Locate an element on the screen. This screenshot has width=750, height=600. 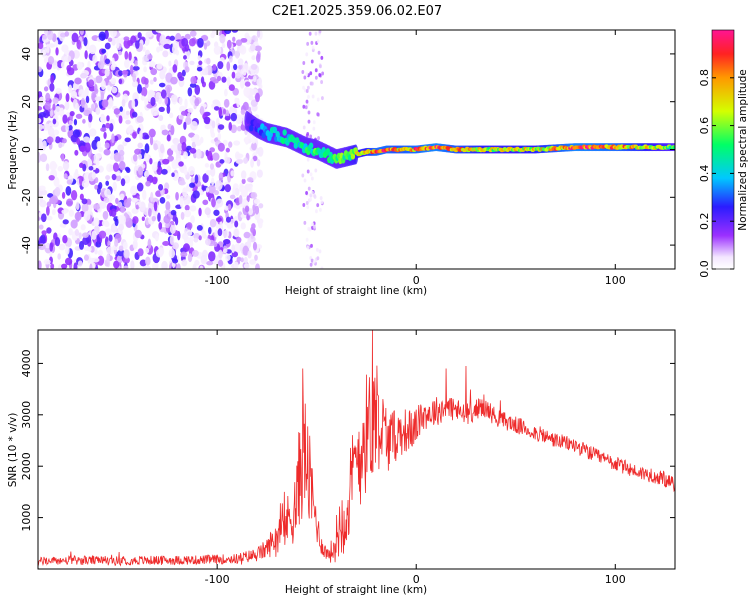
colorbar-ticks: 0.0 0.2 0.4 0.6 0.8 is located at coordinates (716, 173).